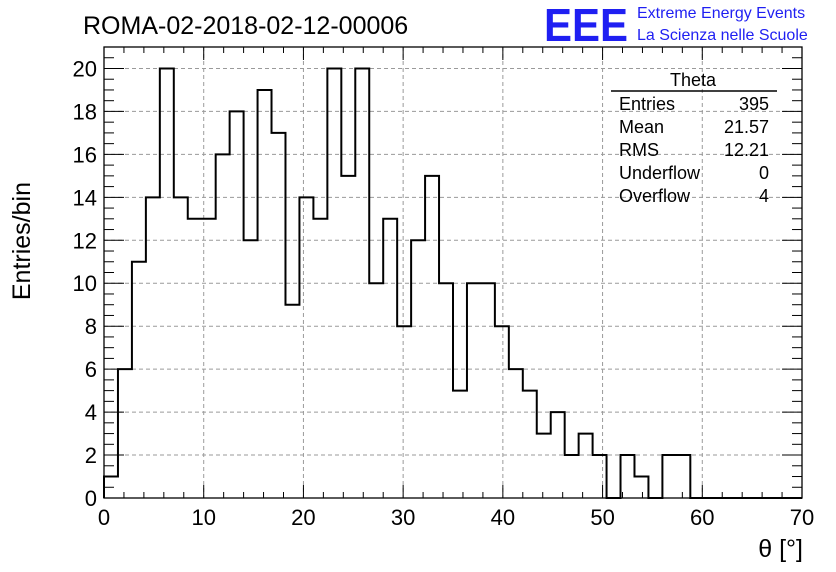 This screenshot has width=836, height=572. I want to click on y-tick-labels: 0 2 4 6 8 10 12 14 16 18 20, so click(85, 283).